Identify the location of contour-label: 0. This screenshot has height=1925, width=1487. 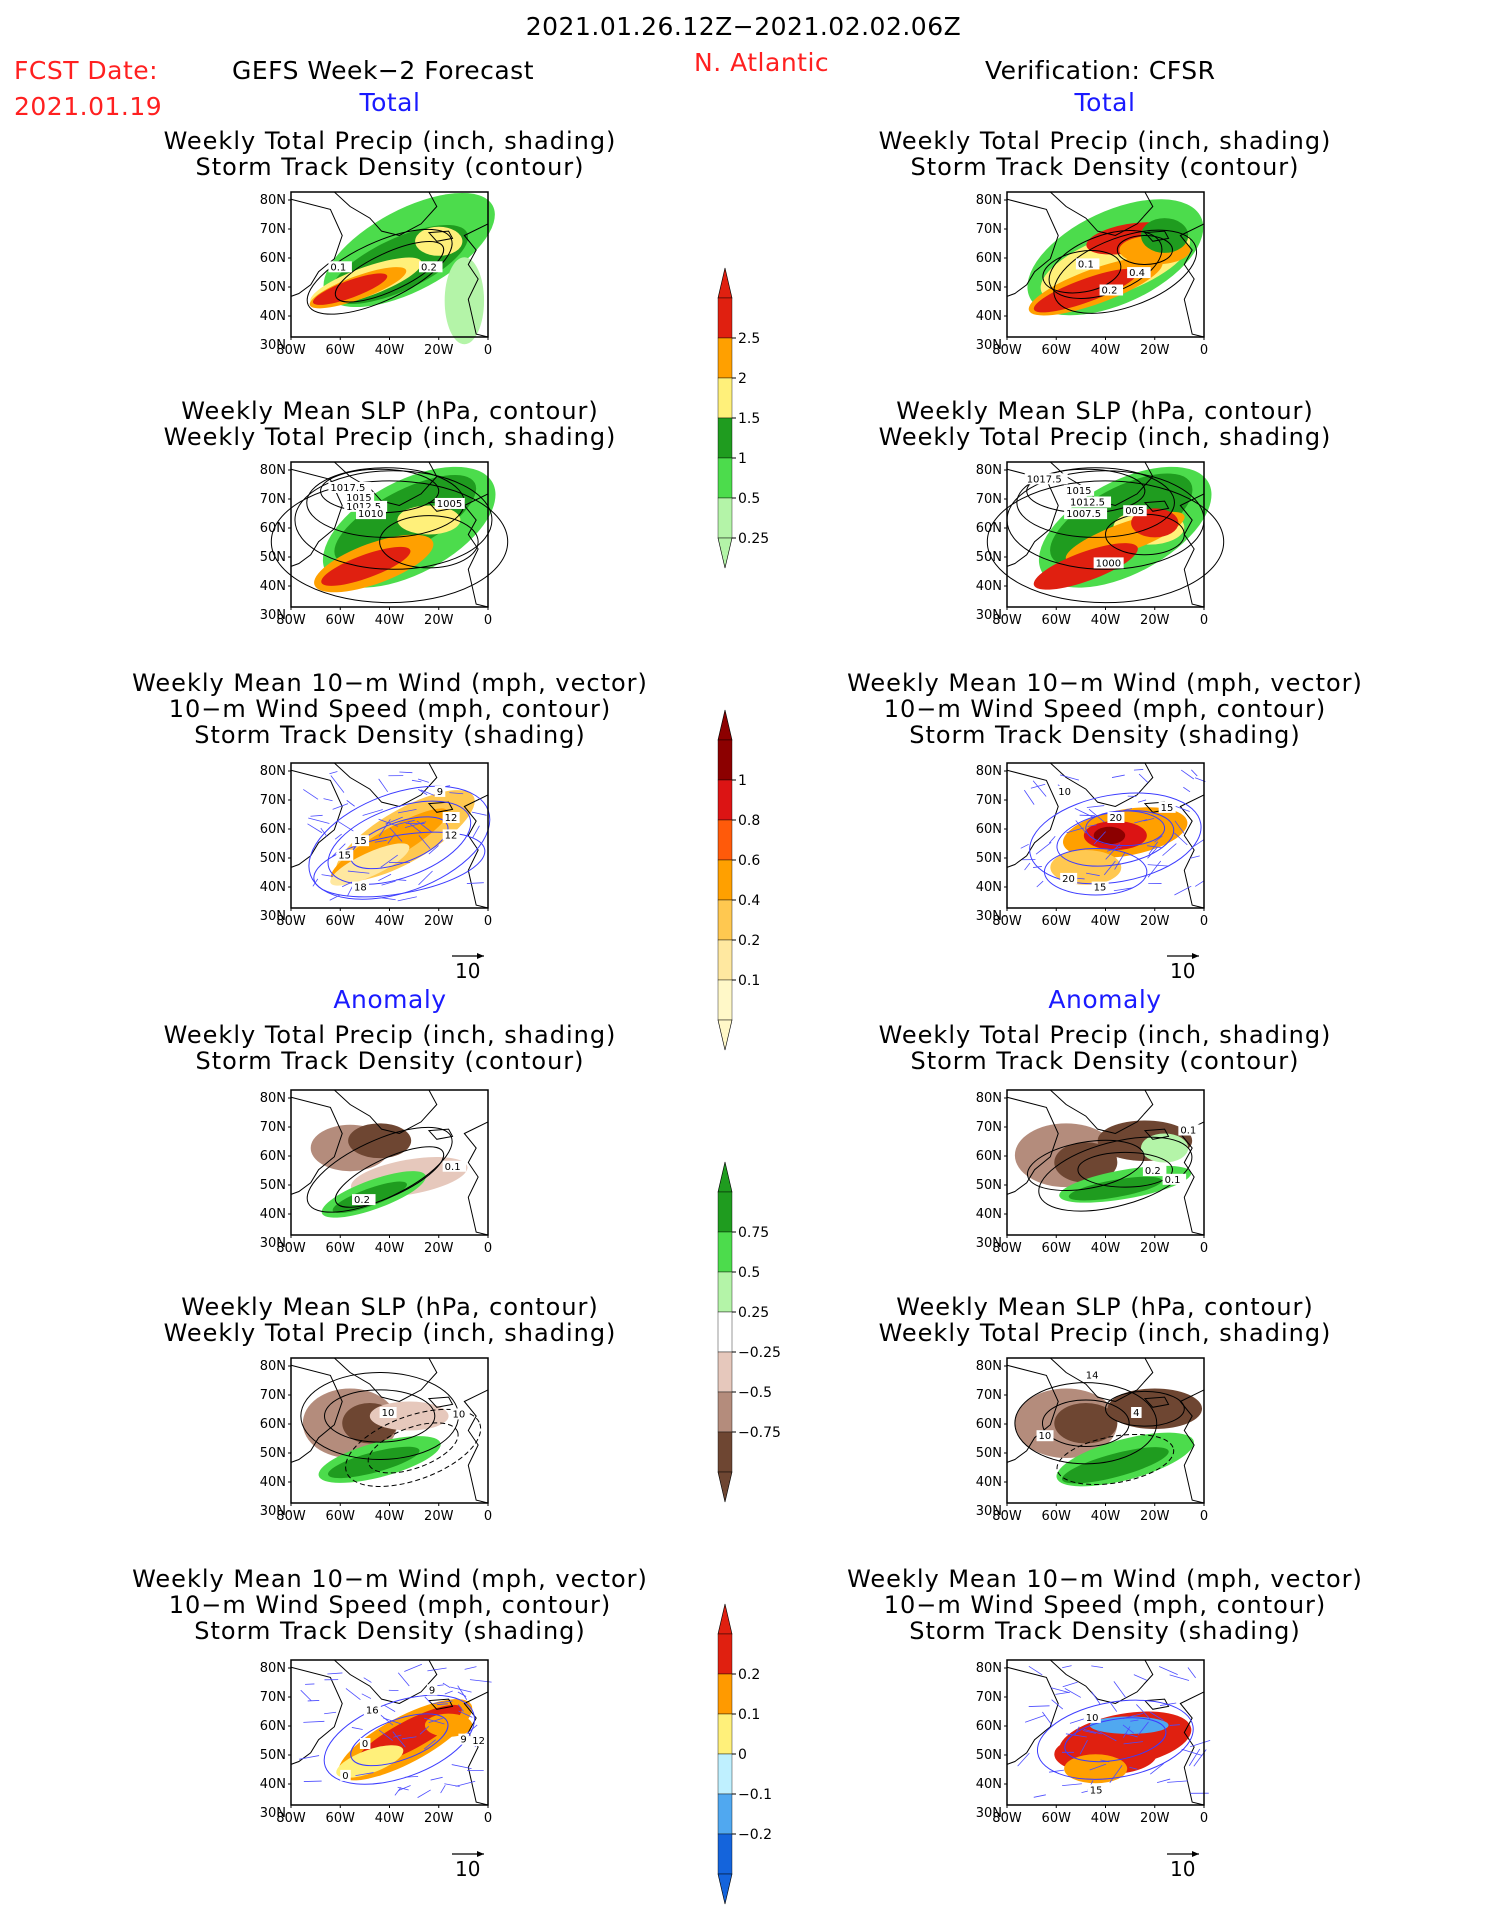
(345, 1776).